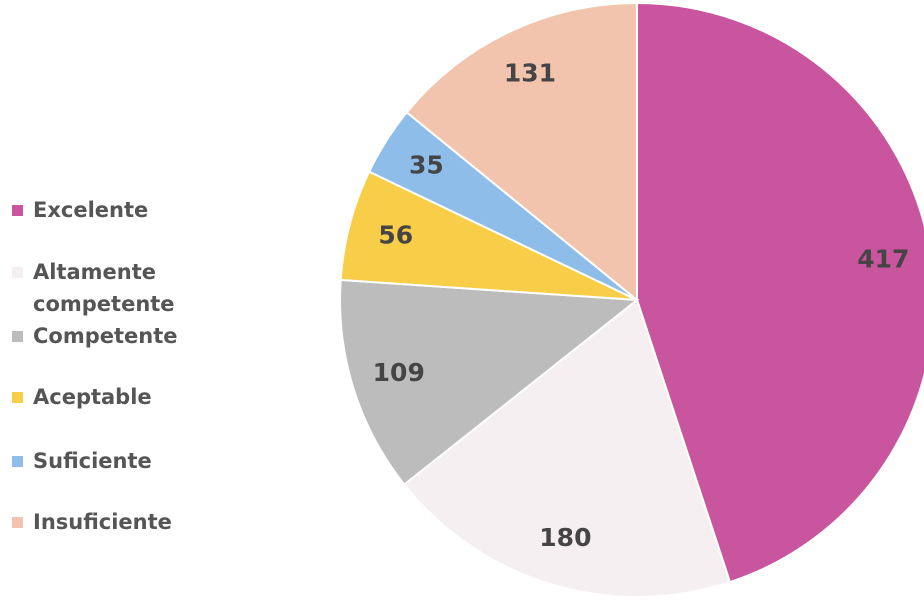  I want to click on legend-label: Excelente, so click(91, 210).